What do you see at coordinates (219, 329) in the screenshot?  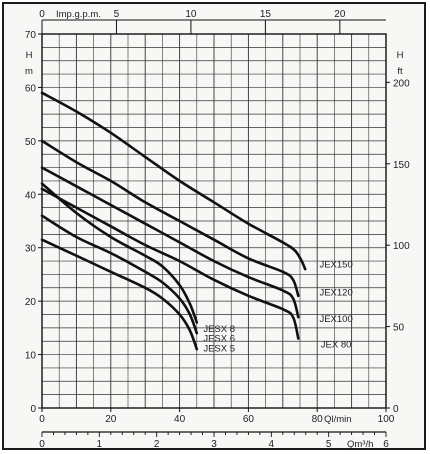 I see `curve-label-jesx-8: JESX 8` at bounding box center [219, 329].